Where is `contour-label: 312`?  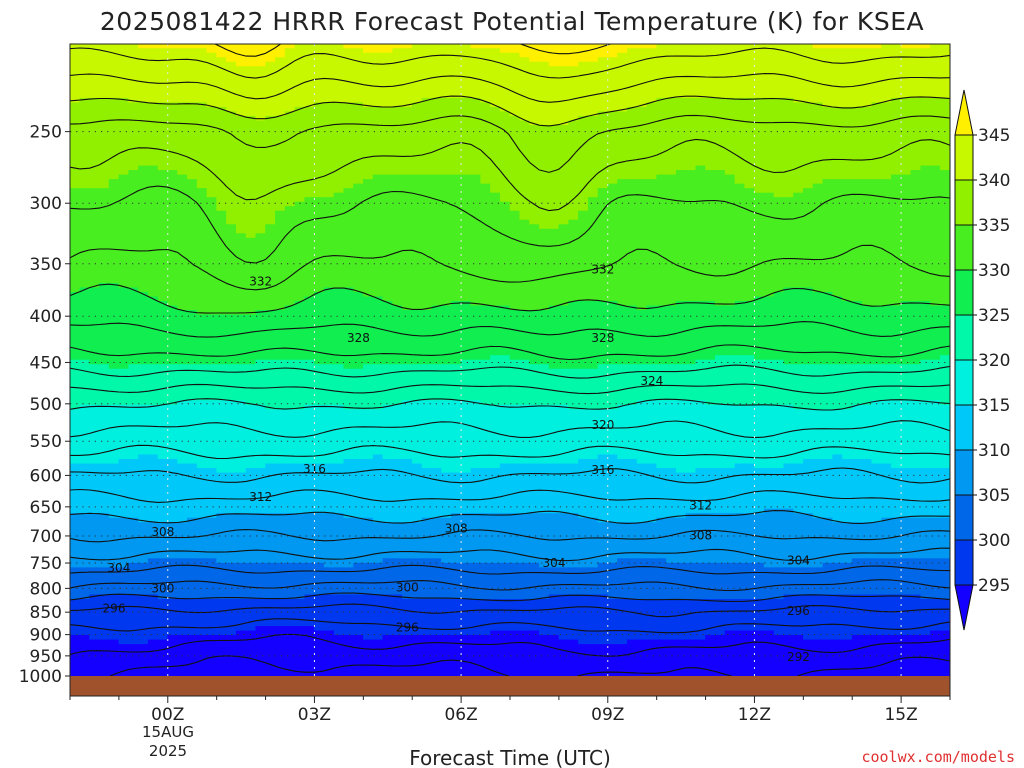
contour-label: 312 is located at coordinates (700, 506).